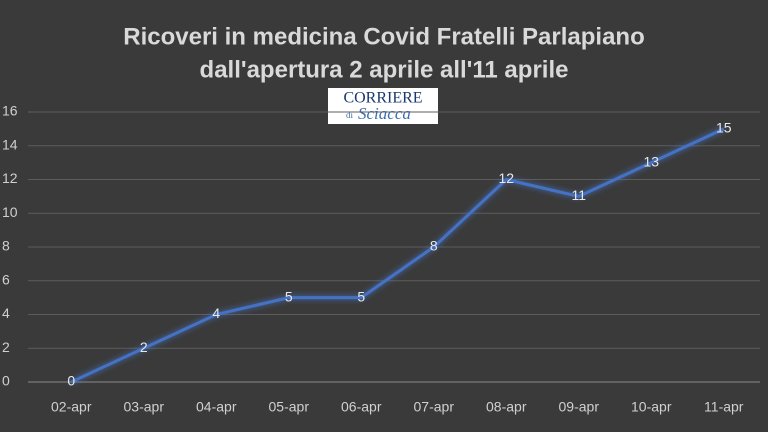 Image resolution: width=768 pixels, height=432 pixels. I want to click on x-tick-label: 06-apr, so click(361, 407).